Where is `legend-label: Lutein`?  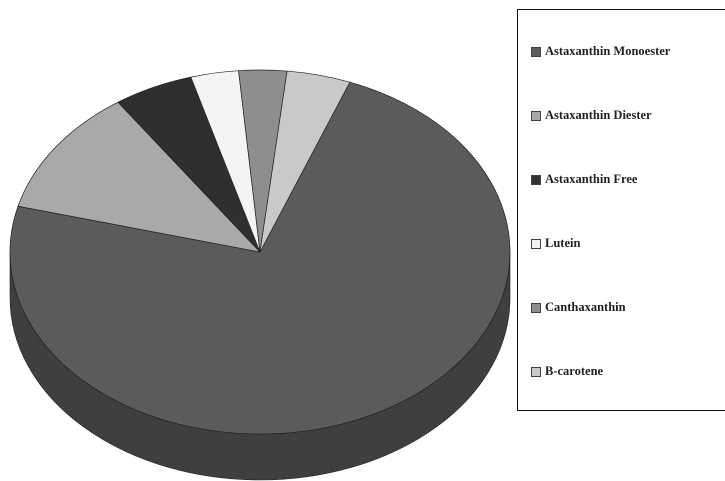
legend-label: Lutein is located at coordinates (563, 243).